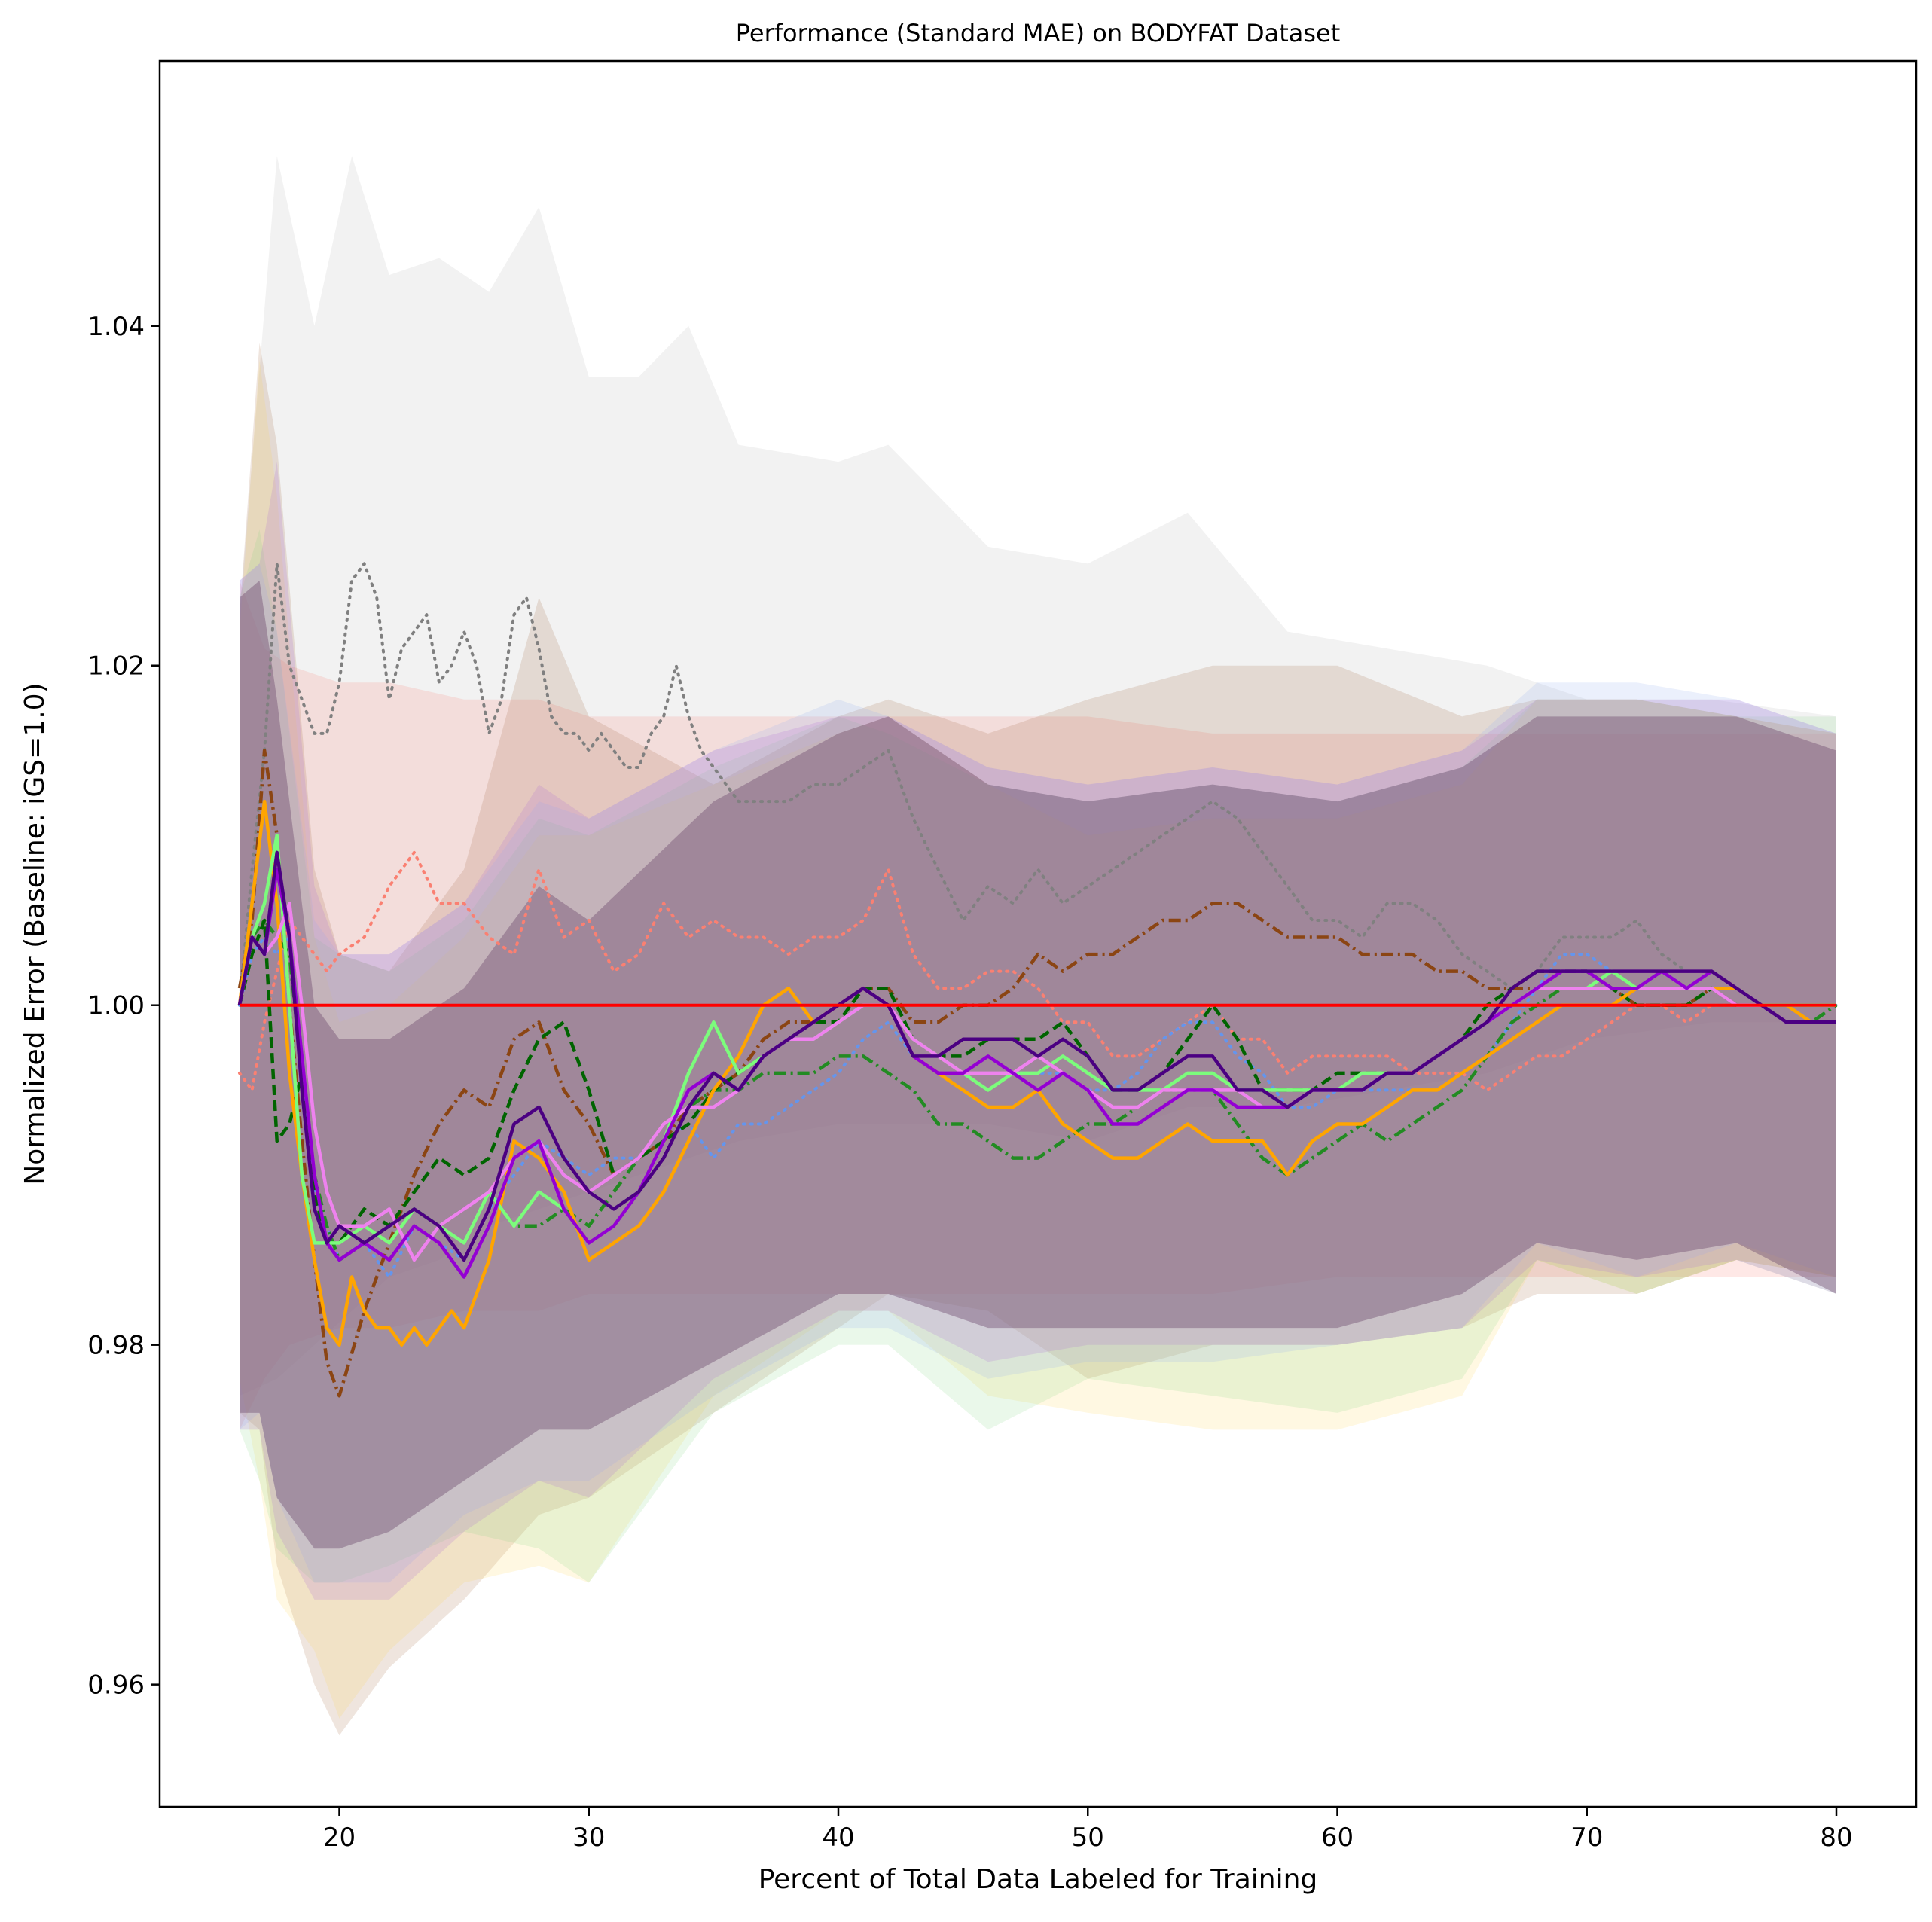 This screenshot has width=1932, height=1922. I want to click on y-axis: 0.96 0.98 1.00 1.02 1.04, so click(124, 1007).